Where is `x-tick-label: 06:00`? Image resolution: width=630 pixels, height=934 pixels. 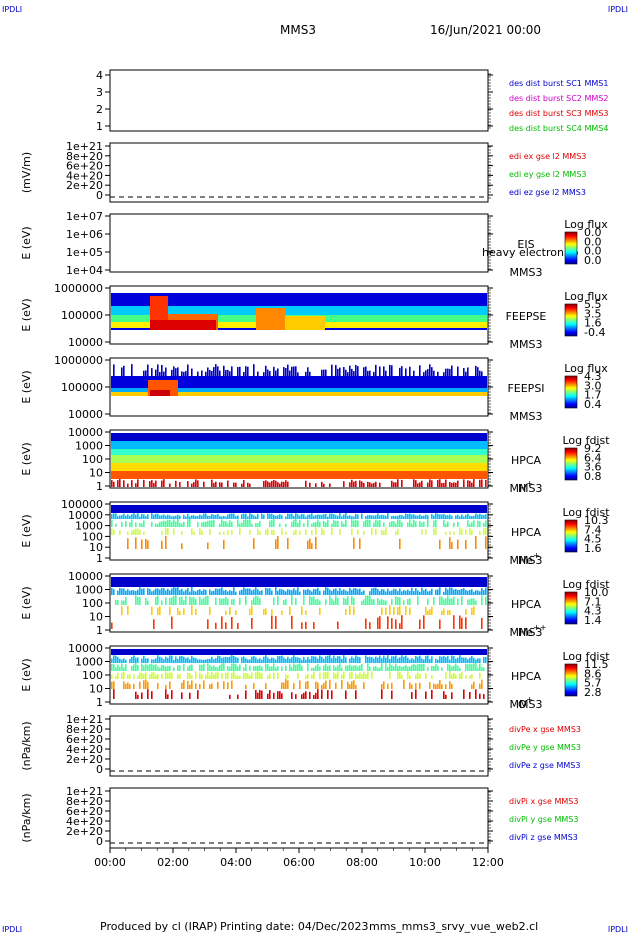 x-tick-label: 06:00 is located at coordinates (299, 862).